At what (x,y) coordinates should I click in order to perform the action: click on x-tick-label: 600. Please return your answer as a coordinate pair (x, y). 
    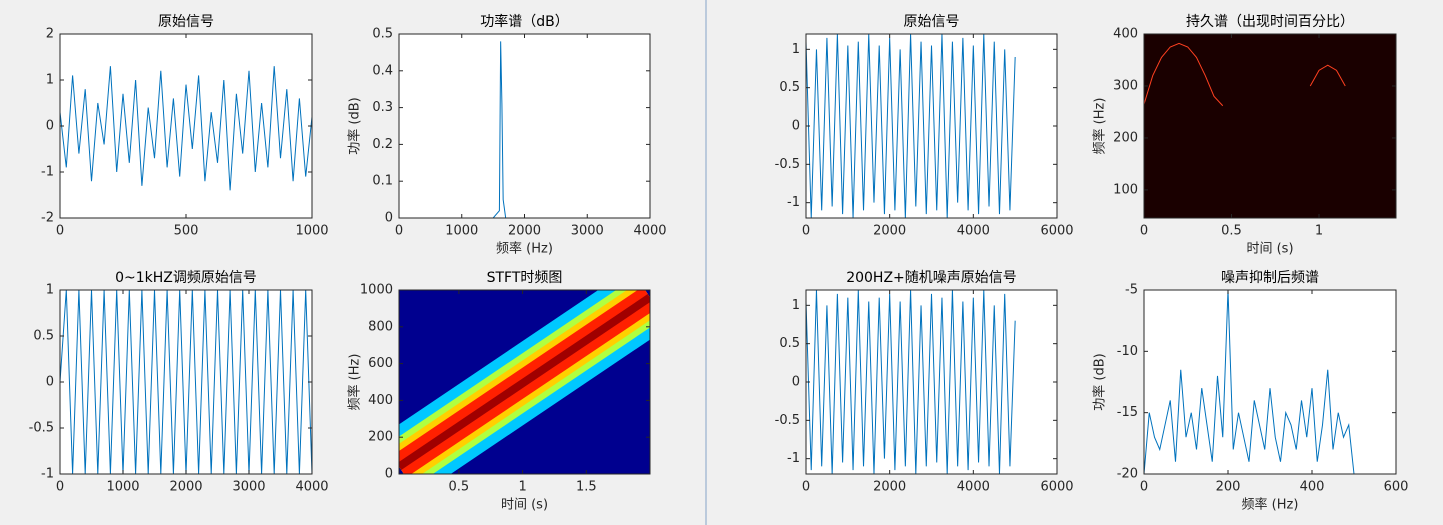
    Looking at the image, I should click on (1396, 487).